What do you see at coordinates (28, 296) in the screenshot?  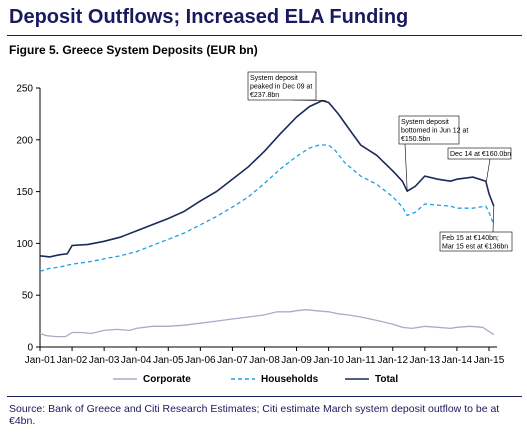 I see `y-tick-label: 50` at bounding box center [28, 296].